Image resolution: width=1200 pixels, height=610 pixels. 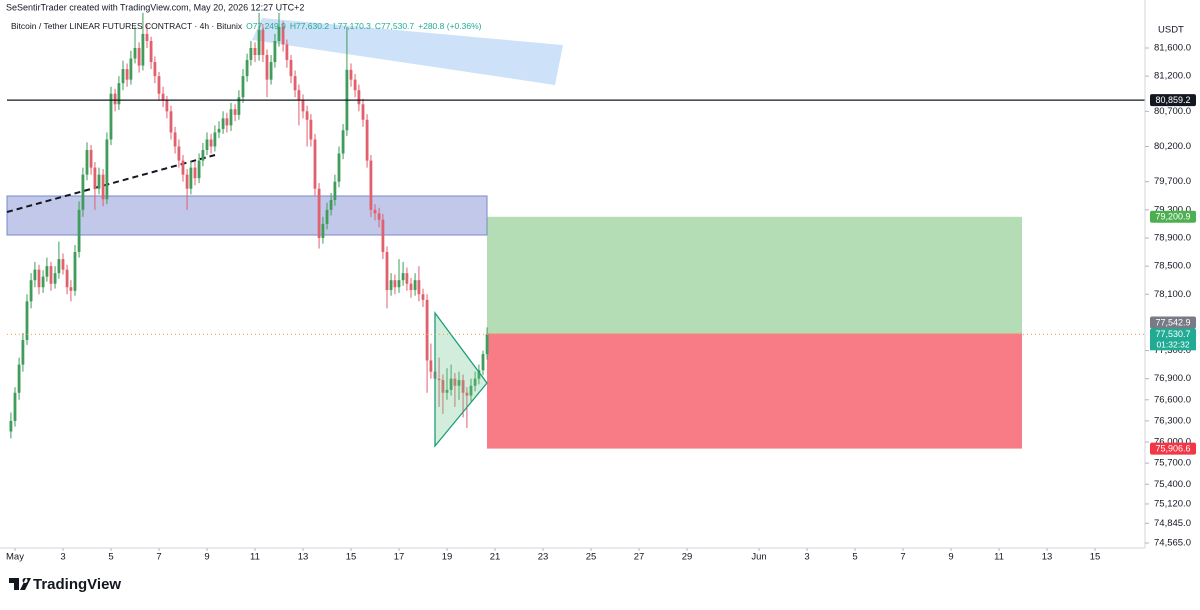 I want to click on x-tick-label: 21, so click(x=495, y=557).